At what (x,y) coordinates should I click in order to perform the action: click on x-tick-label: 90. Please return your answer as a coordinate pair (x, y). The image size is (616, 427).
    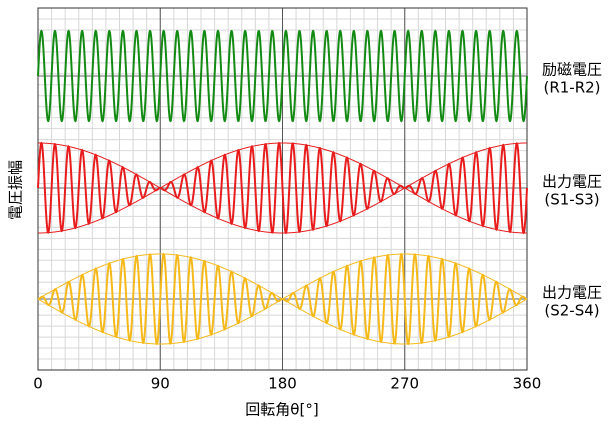
    Looking at the image, I should click on (160, 384).